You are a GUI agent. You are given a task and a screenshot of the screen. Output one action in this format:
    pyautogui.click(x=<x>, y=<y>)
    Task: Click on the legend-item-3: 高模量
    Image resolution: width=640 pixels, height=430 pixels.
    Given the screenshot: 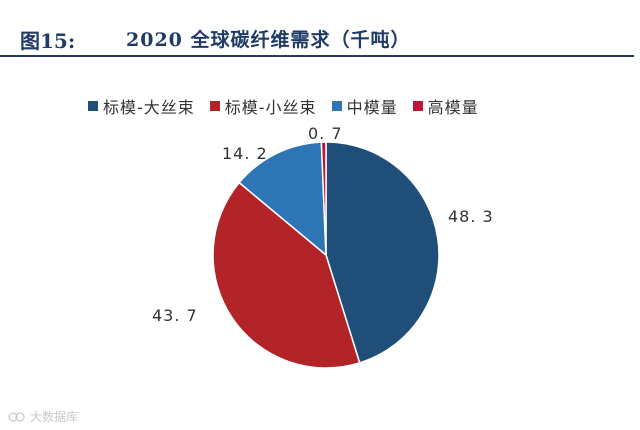 What is the action you would take?
    pyautogui.click(x=445, y=106)
    